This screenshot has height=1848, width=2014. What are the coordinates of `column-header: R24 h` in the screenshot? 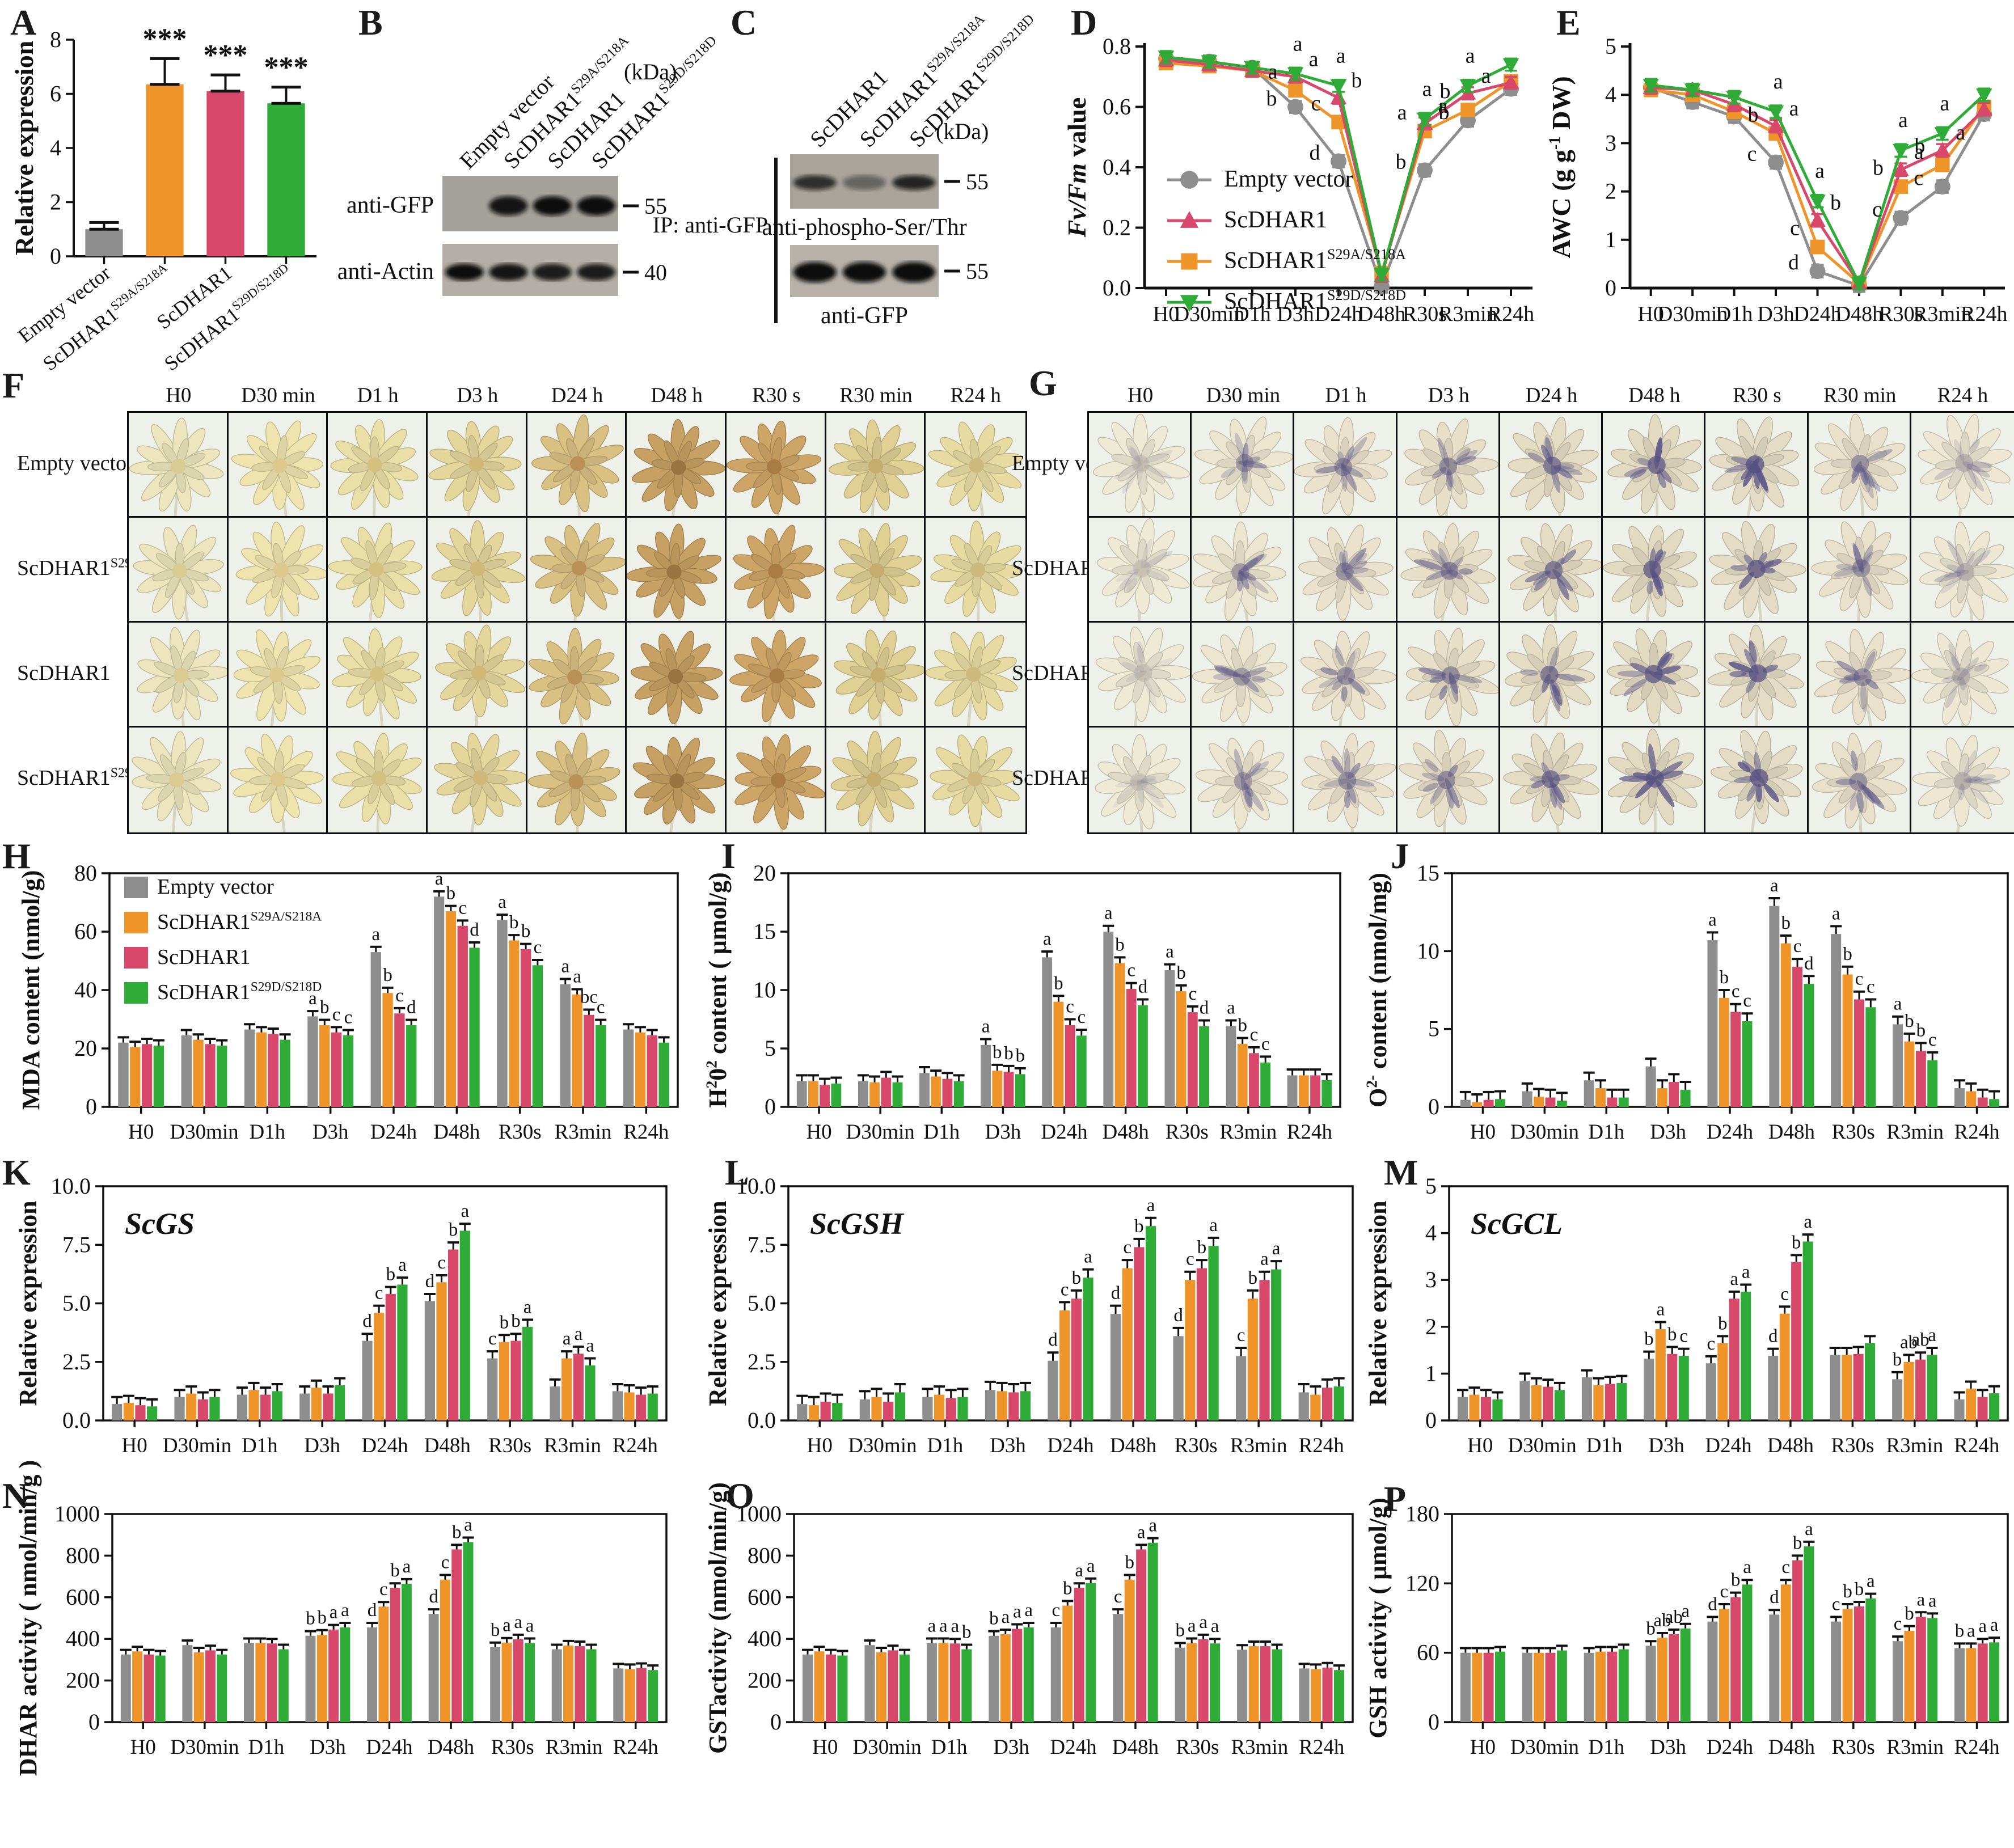 It's located at (975, 395).